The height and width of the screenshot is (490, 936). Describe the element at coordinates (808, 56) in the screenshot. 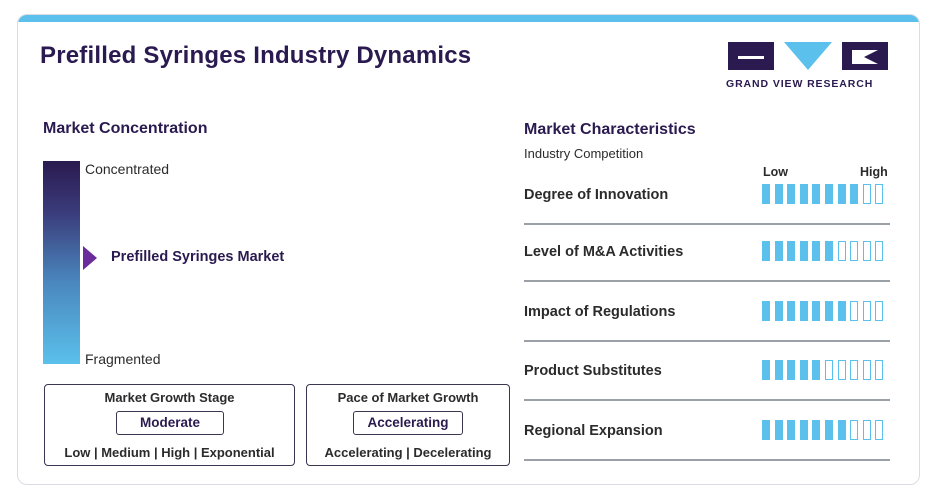

I see `logo-mark-icon` at that location.